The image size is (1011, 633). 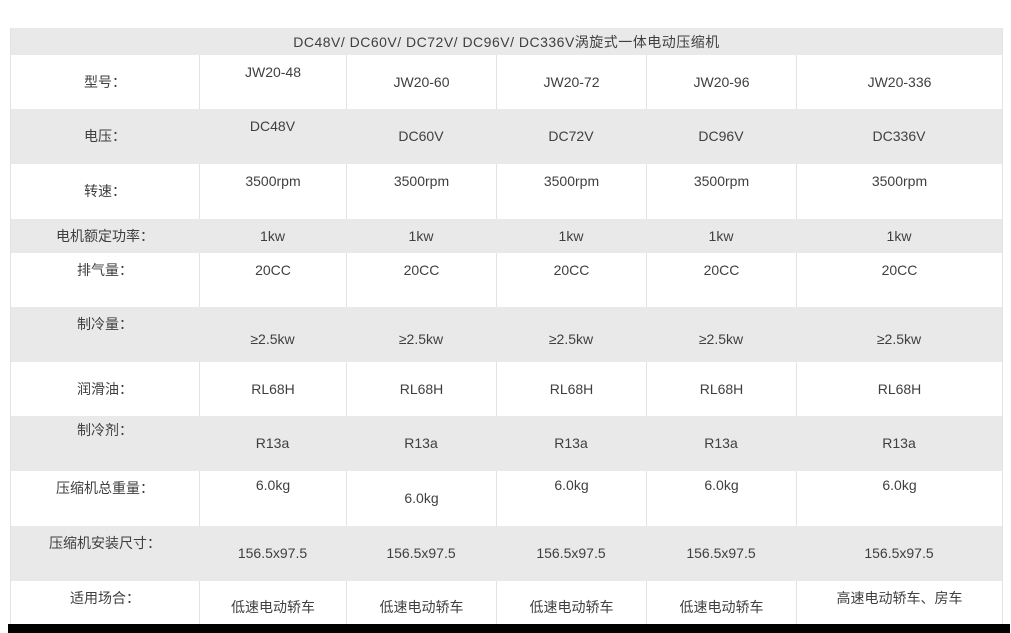 I want to click on spec-value: DC60V, so click(x=421, y=136).